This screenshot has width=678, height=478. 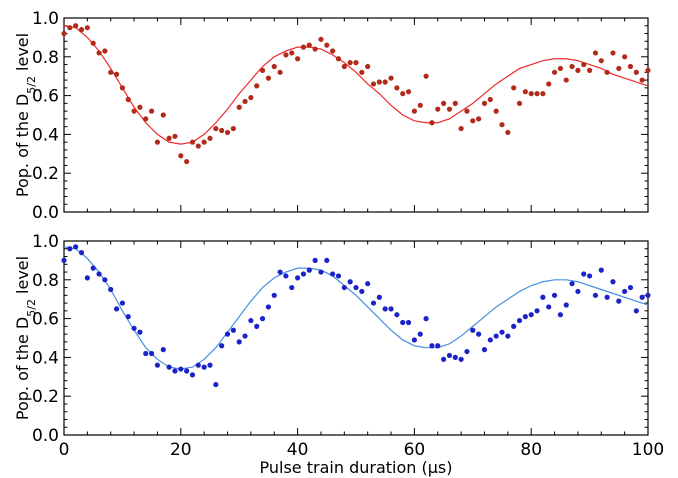 I want to click on x-tick-label: 80, so click(x=531, y=450).